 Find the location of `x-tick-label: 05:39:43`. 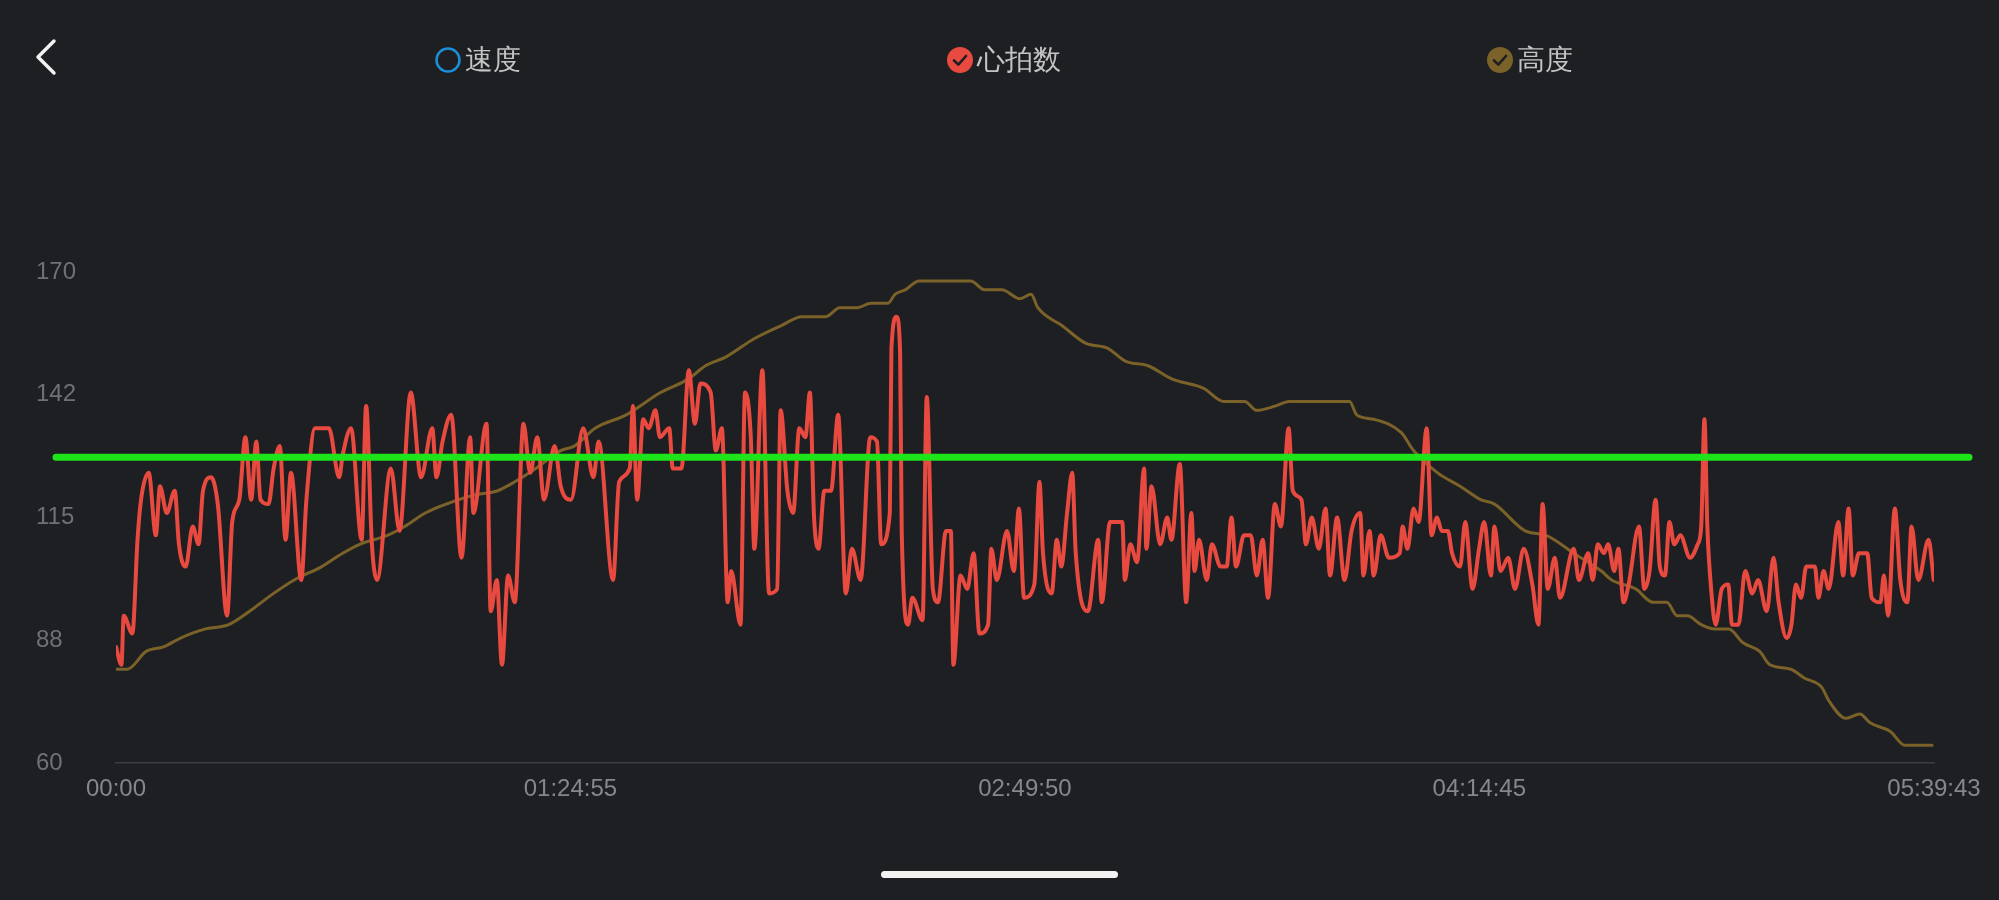

x-tick-label: 05:39:43 is located at coordinates (1934, 788).